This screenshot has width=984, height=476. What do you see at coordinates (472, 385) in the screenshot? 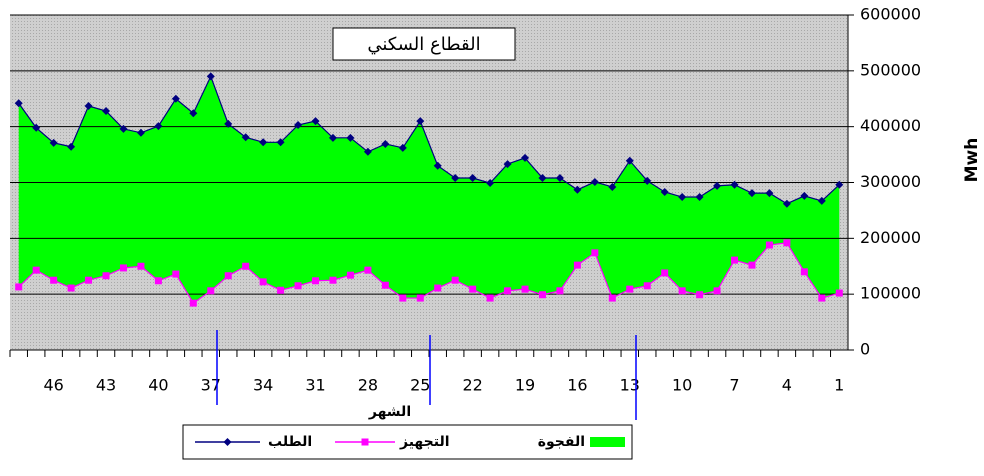
I see `x-tick-label: 22` at bounding box center [472, 385].